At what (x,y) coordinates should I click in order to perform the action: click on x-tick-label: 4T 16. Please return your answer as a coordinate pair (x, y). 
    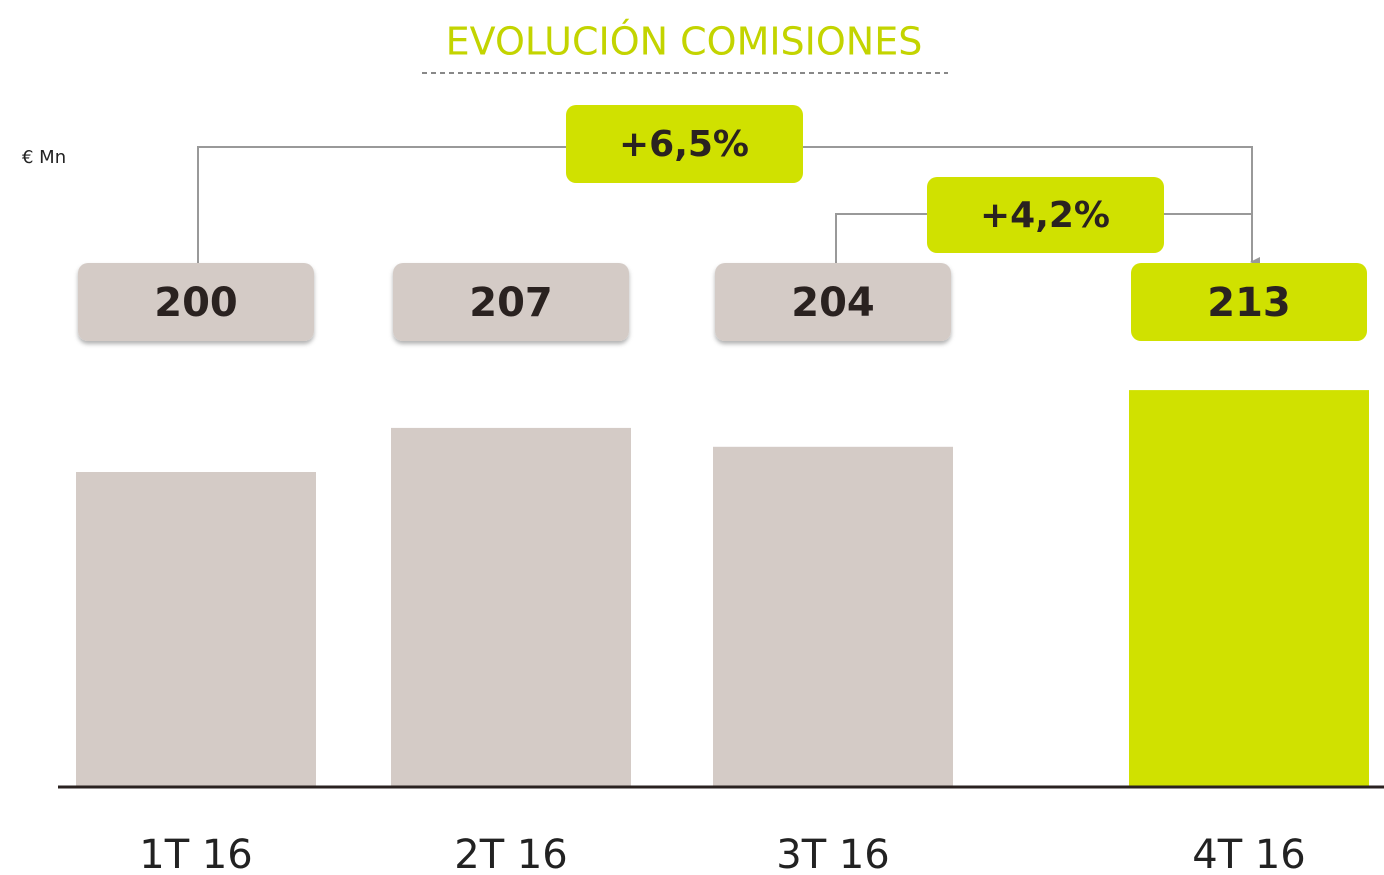
    Looking at the image, I should click on (1249, 853).